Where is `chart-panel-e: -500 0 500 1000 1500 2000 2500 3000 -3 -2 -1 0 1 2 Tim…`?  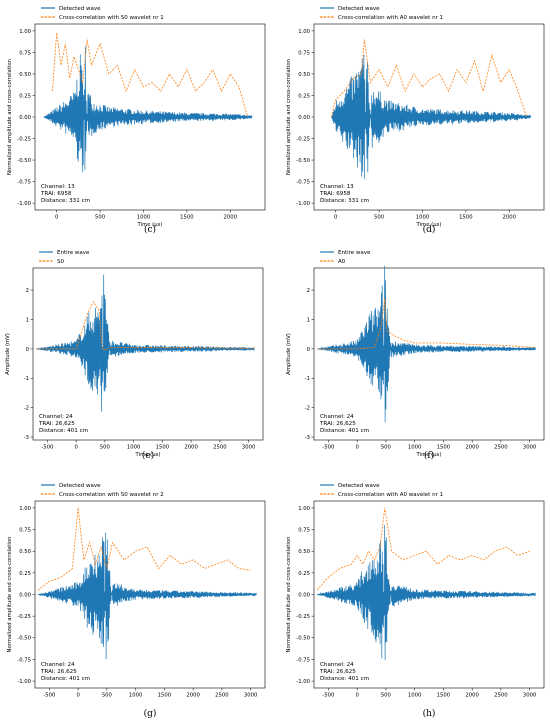
chart-panel-e: -500 0 500 1000 1500 2000 2500 3000 -3 -2 -1 0 1 2 Tim… is located at coordinates (134, 355).